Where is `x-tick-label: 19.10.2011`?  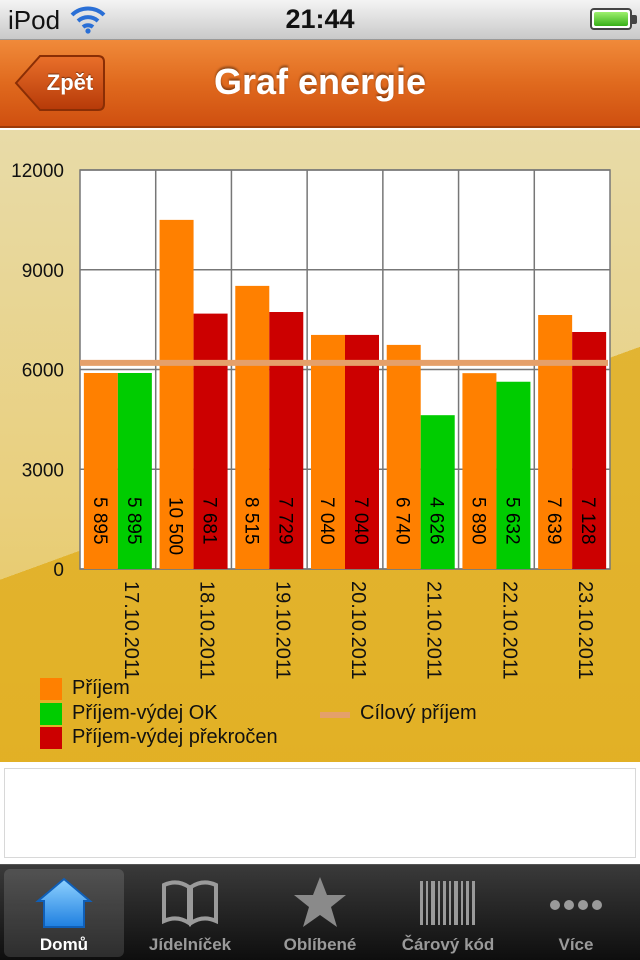 x-tick-label: 19.10.2011 is located at coordinates (282, 630).